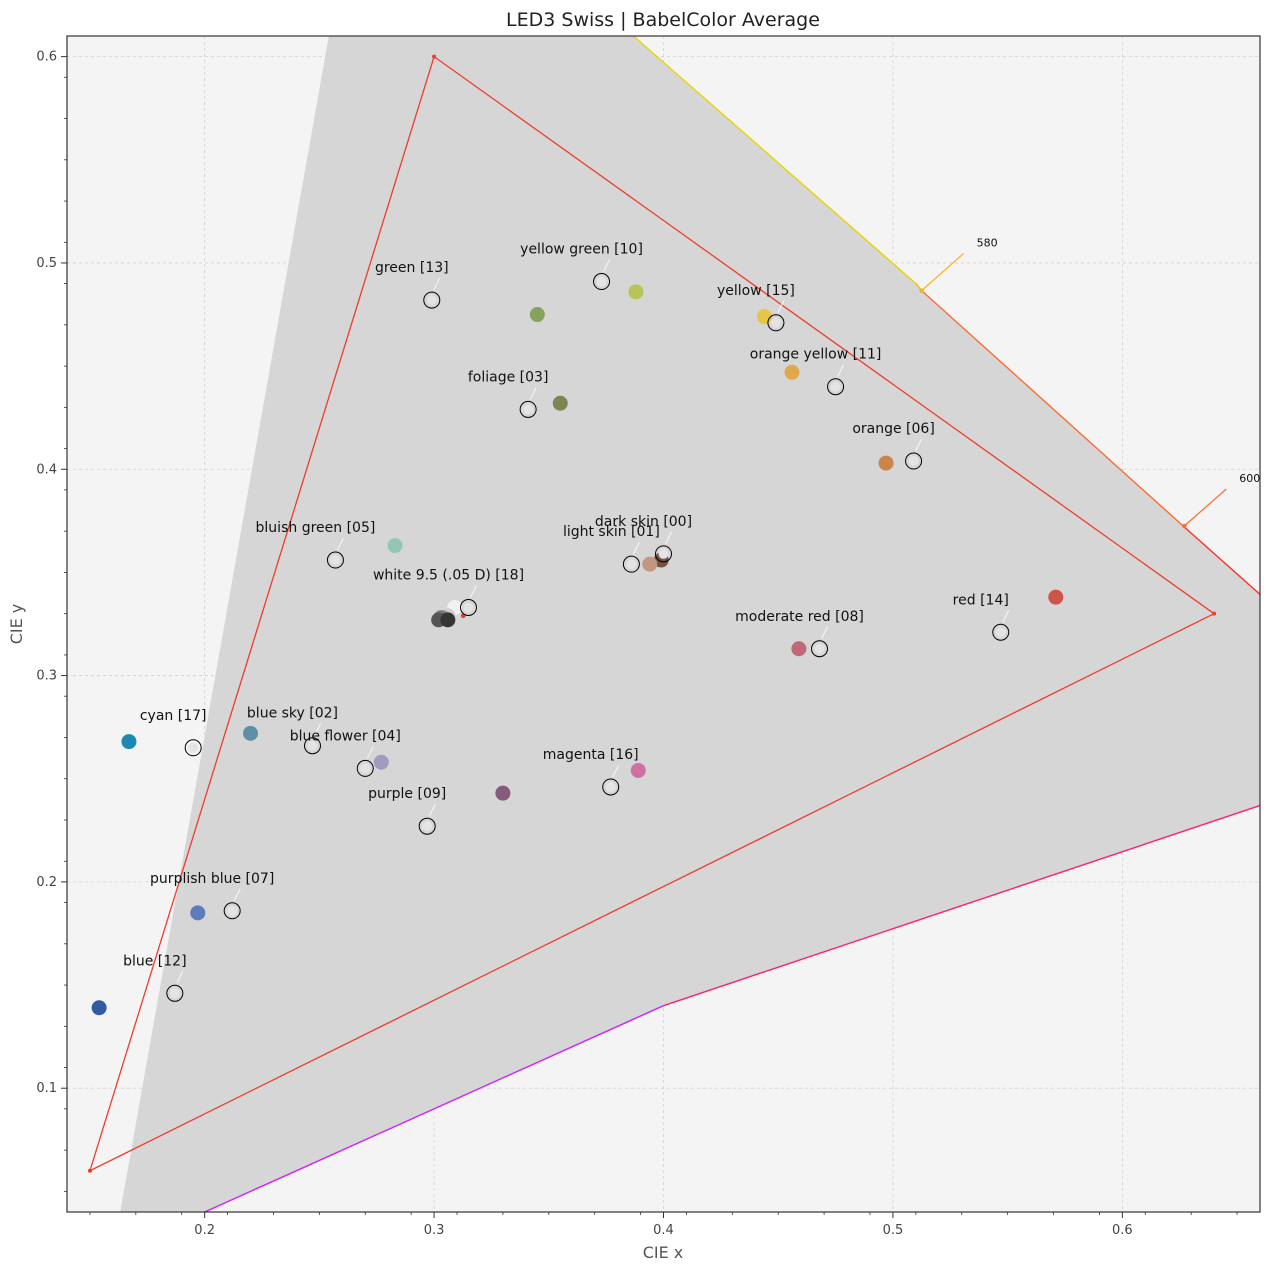  Describe the element at coordinates (508, 377) in the screenshot. I see `sample-label: foliage [03]` at that location.